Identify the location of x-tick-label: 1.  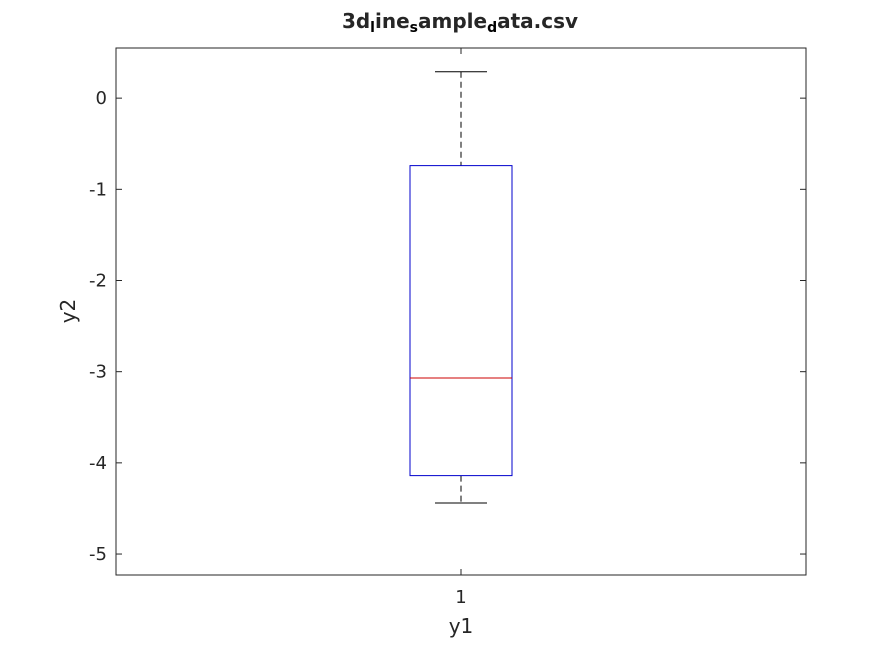
(460, 597).